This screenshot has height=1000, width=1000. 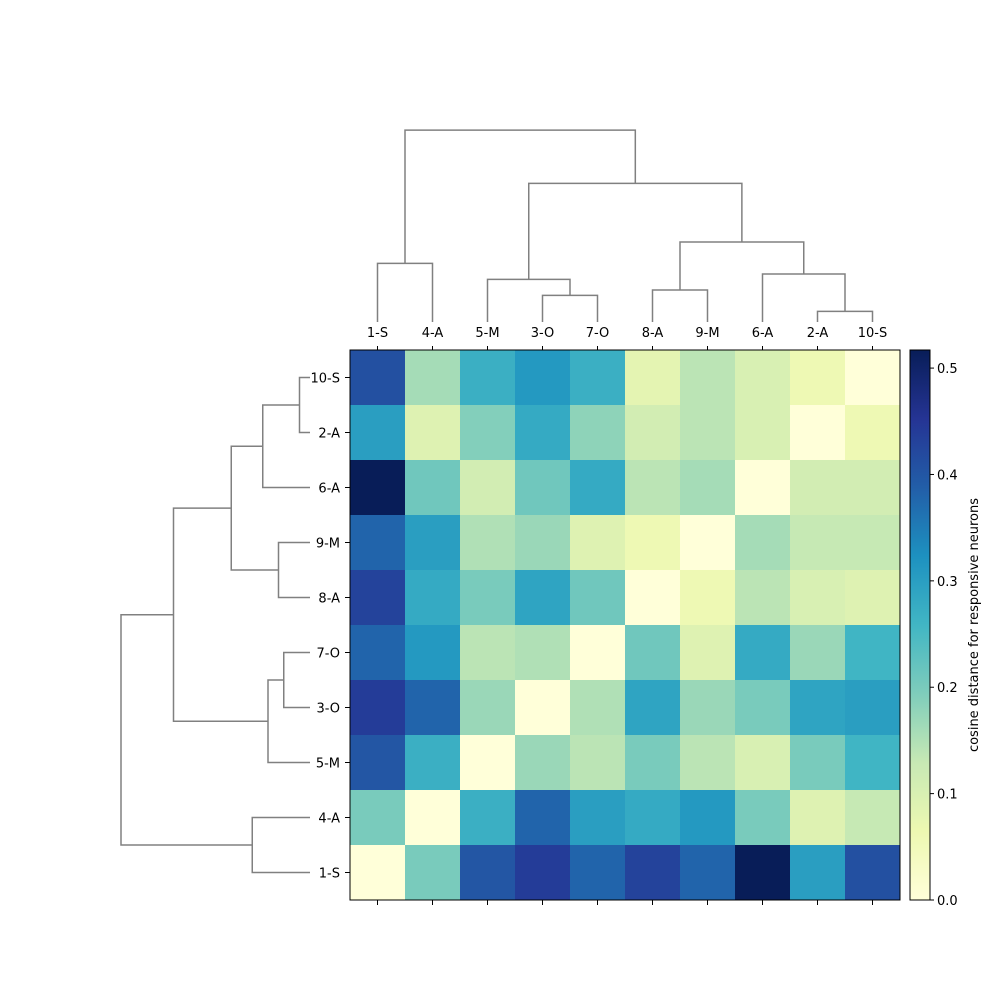 I want to click on colorbar-ticks: 0.0 0.1 0.2 0.3 0.4 0.5, so click(x=944, y=635).